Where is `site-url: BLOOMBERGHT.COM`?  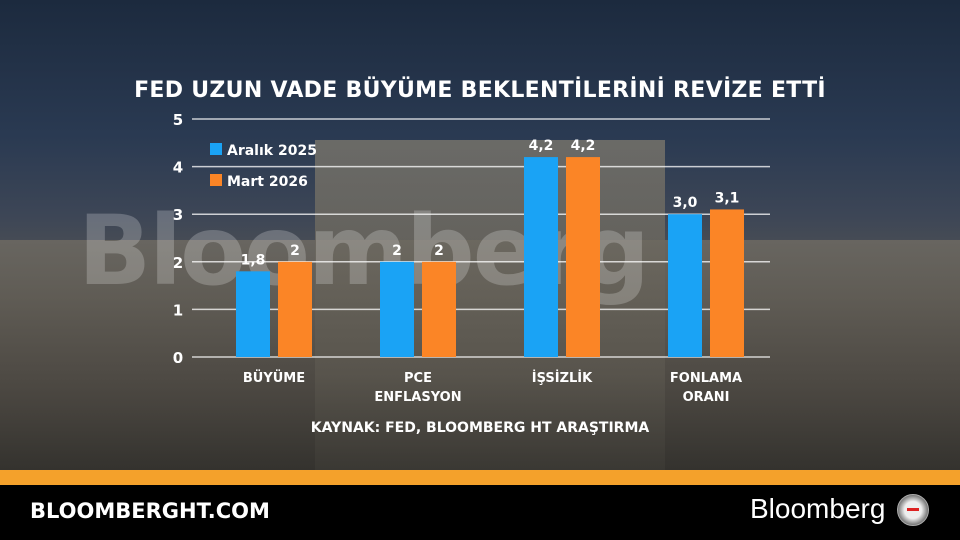 site-url: BLOOMBERGHT.COM is located at coordinates (150, 511).